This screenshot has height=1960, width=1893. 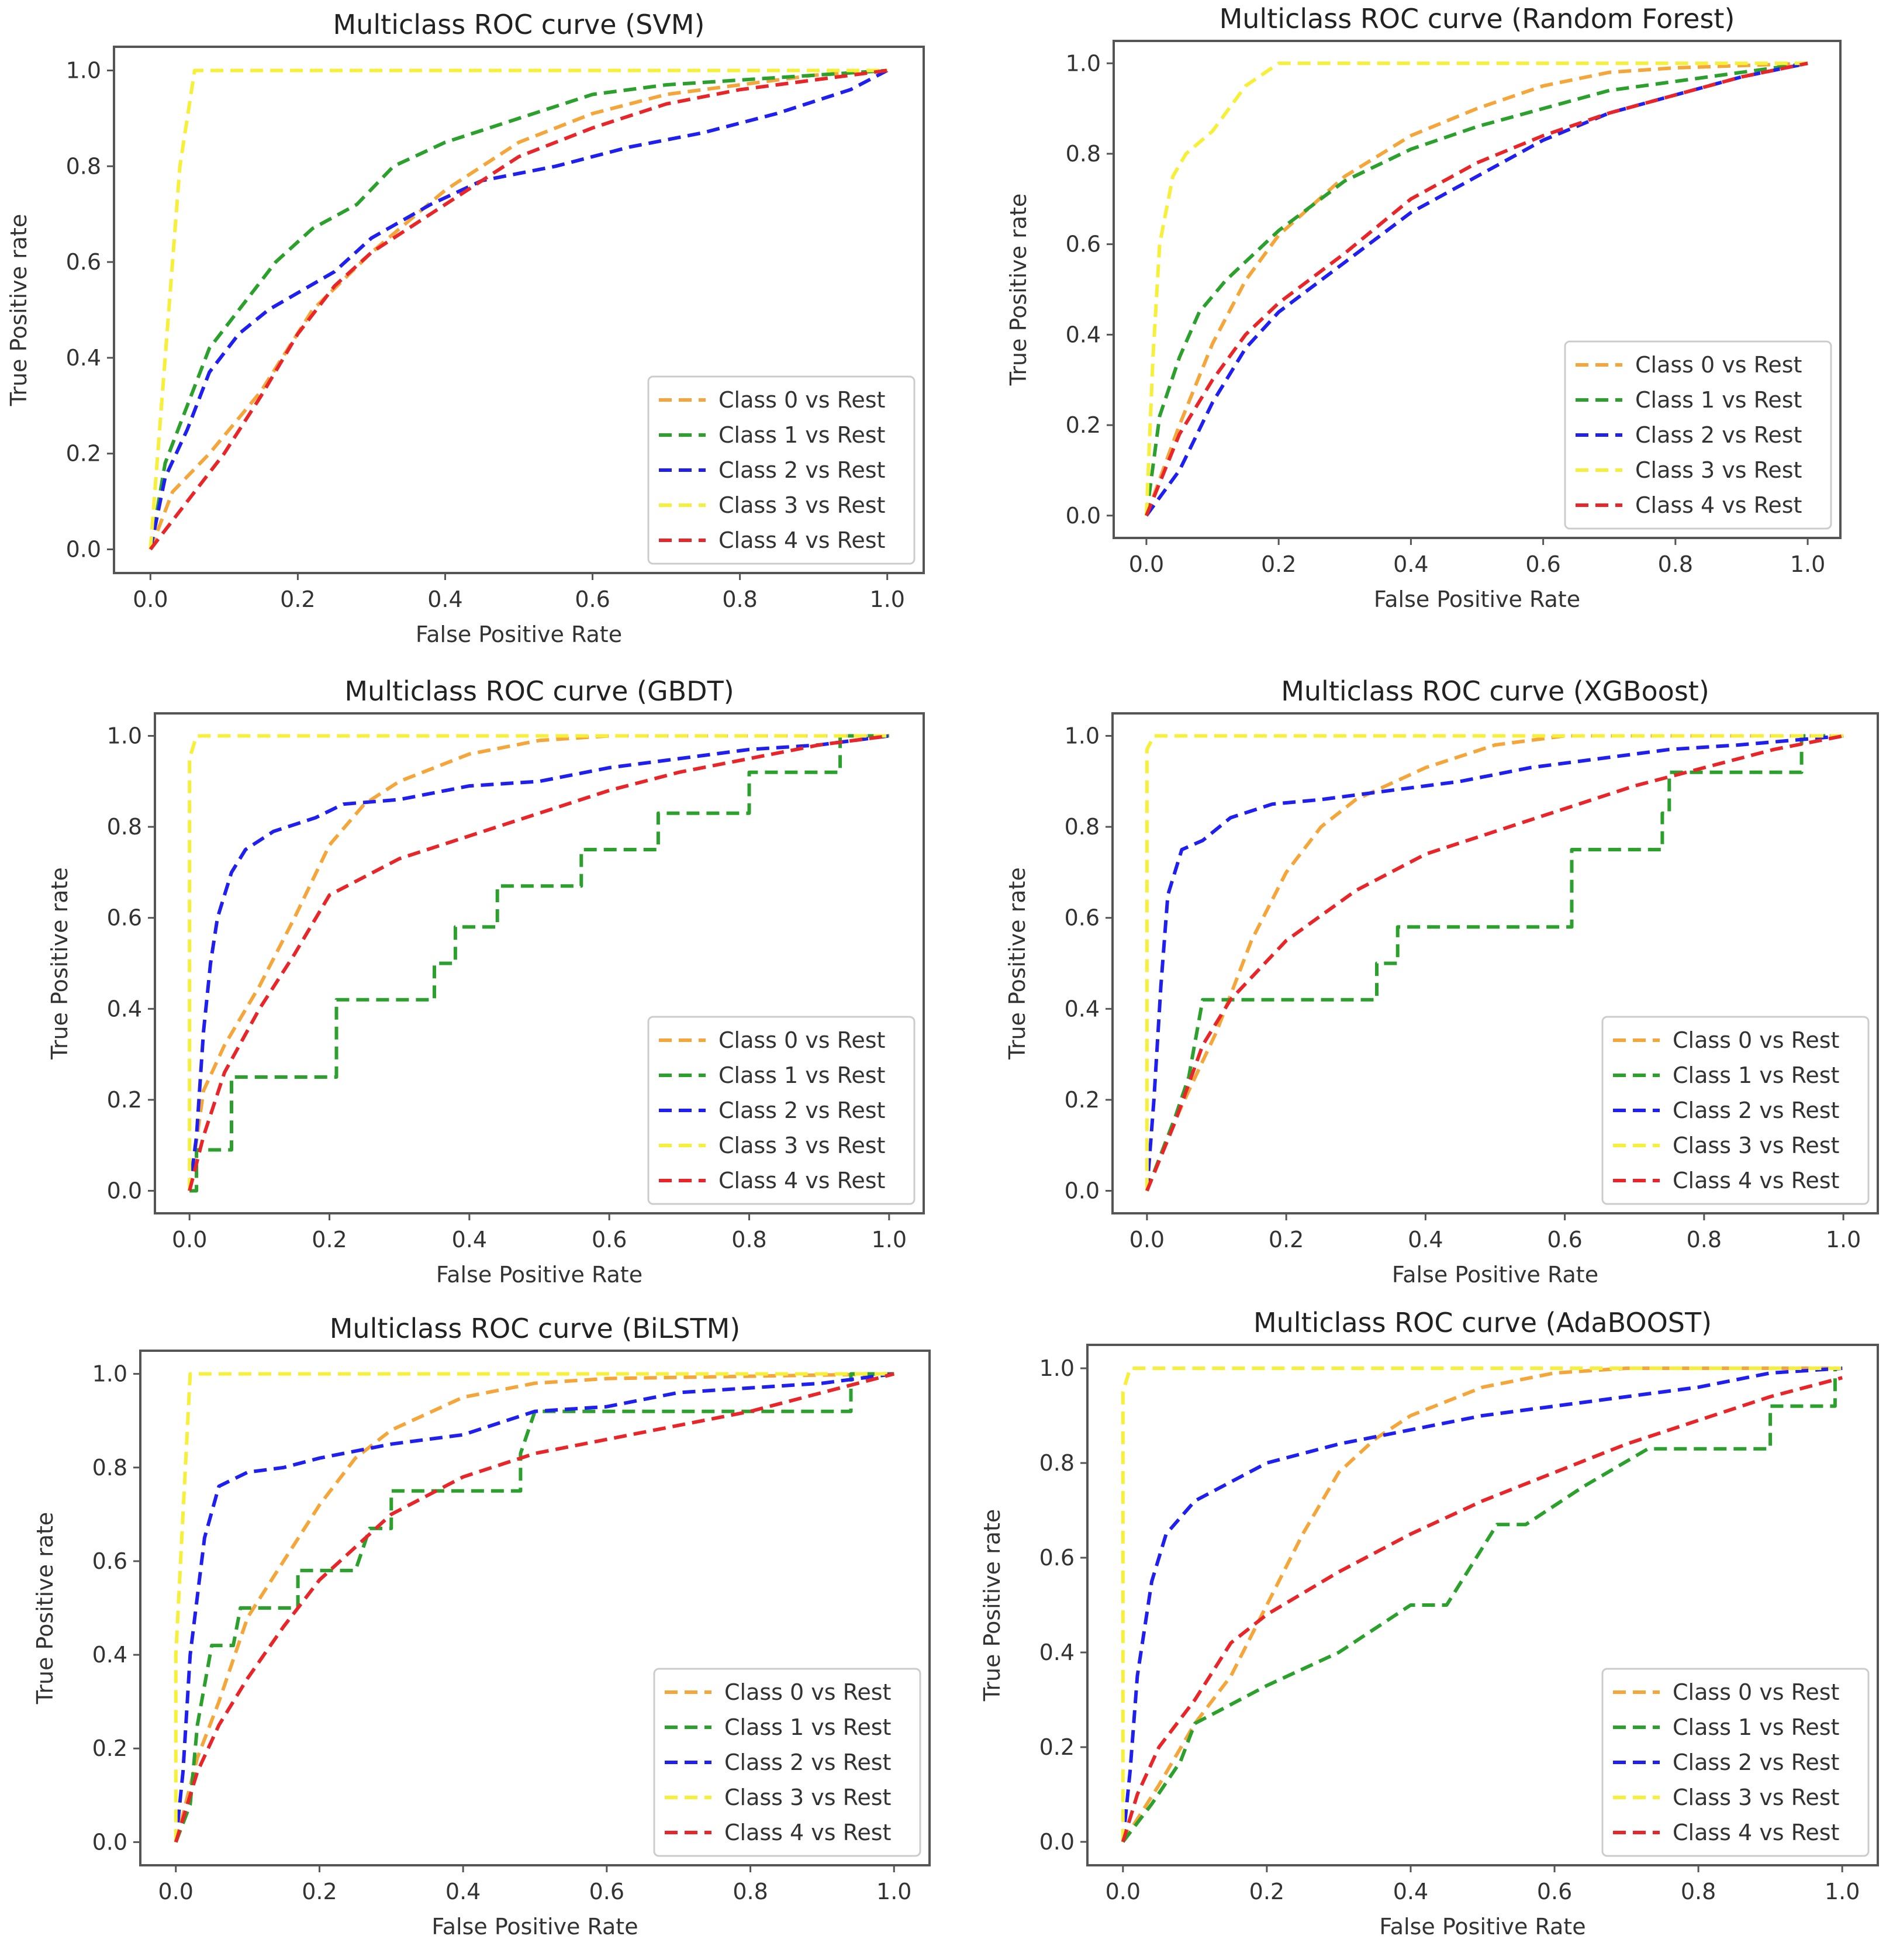 What do you see at coordinates (519, 24) in the screenshot?
I see `chart-title: Multiclass ROC curve (SVM)` at bounding box center [519, 24].